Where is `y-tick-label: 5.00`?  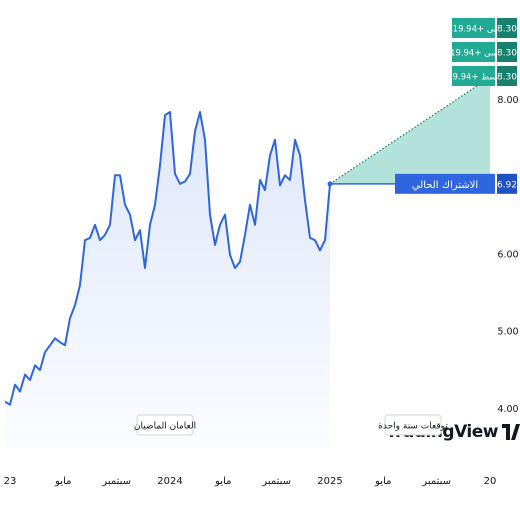 y-tick-label: 5.00 is located at coordinates (507, 332).